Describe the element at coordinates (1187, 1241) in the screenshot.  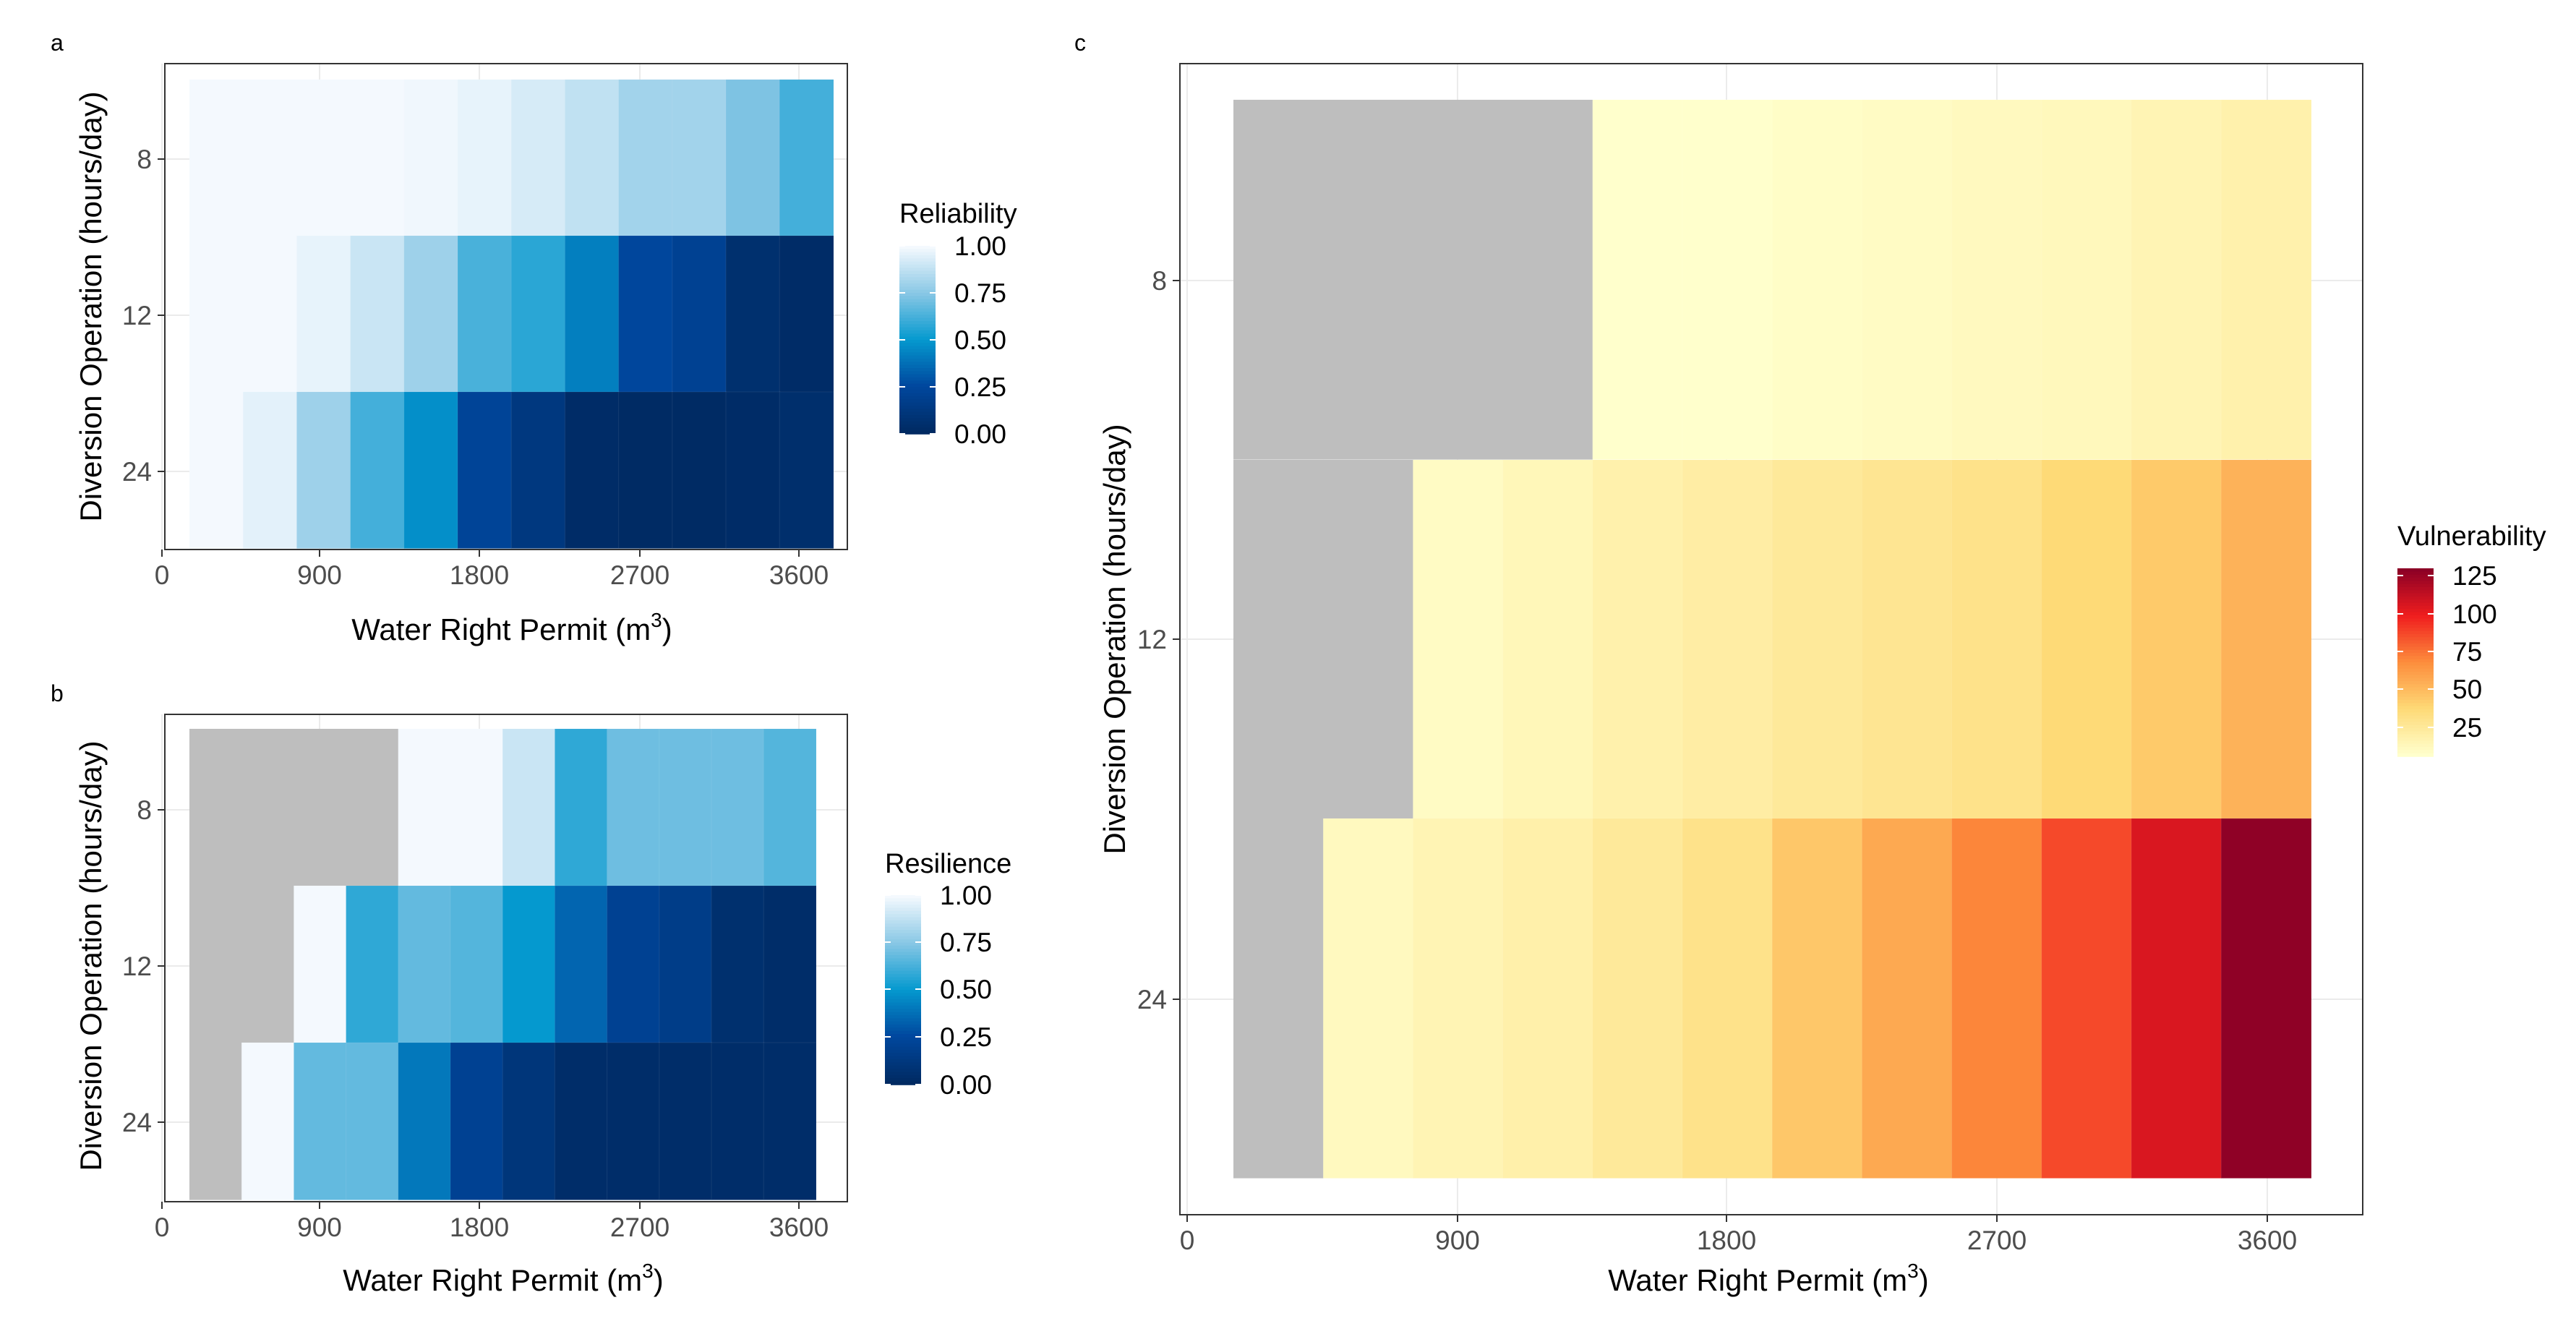
I see `x-tick-label: 0` at that location.